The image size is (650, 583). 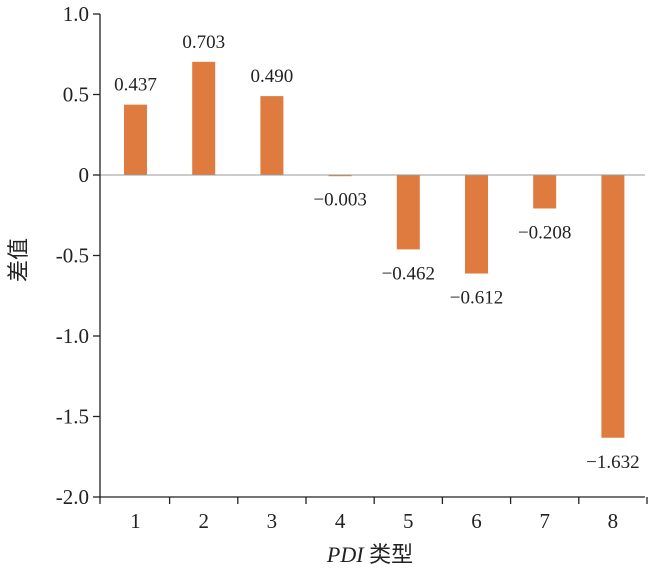 I want to click on y-tick-label: 0, so click(x=84, y=175).